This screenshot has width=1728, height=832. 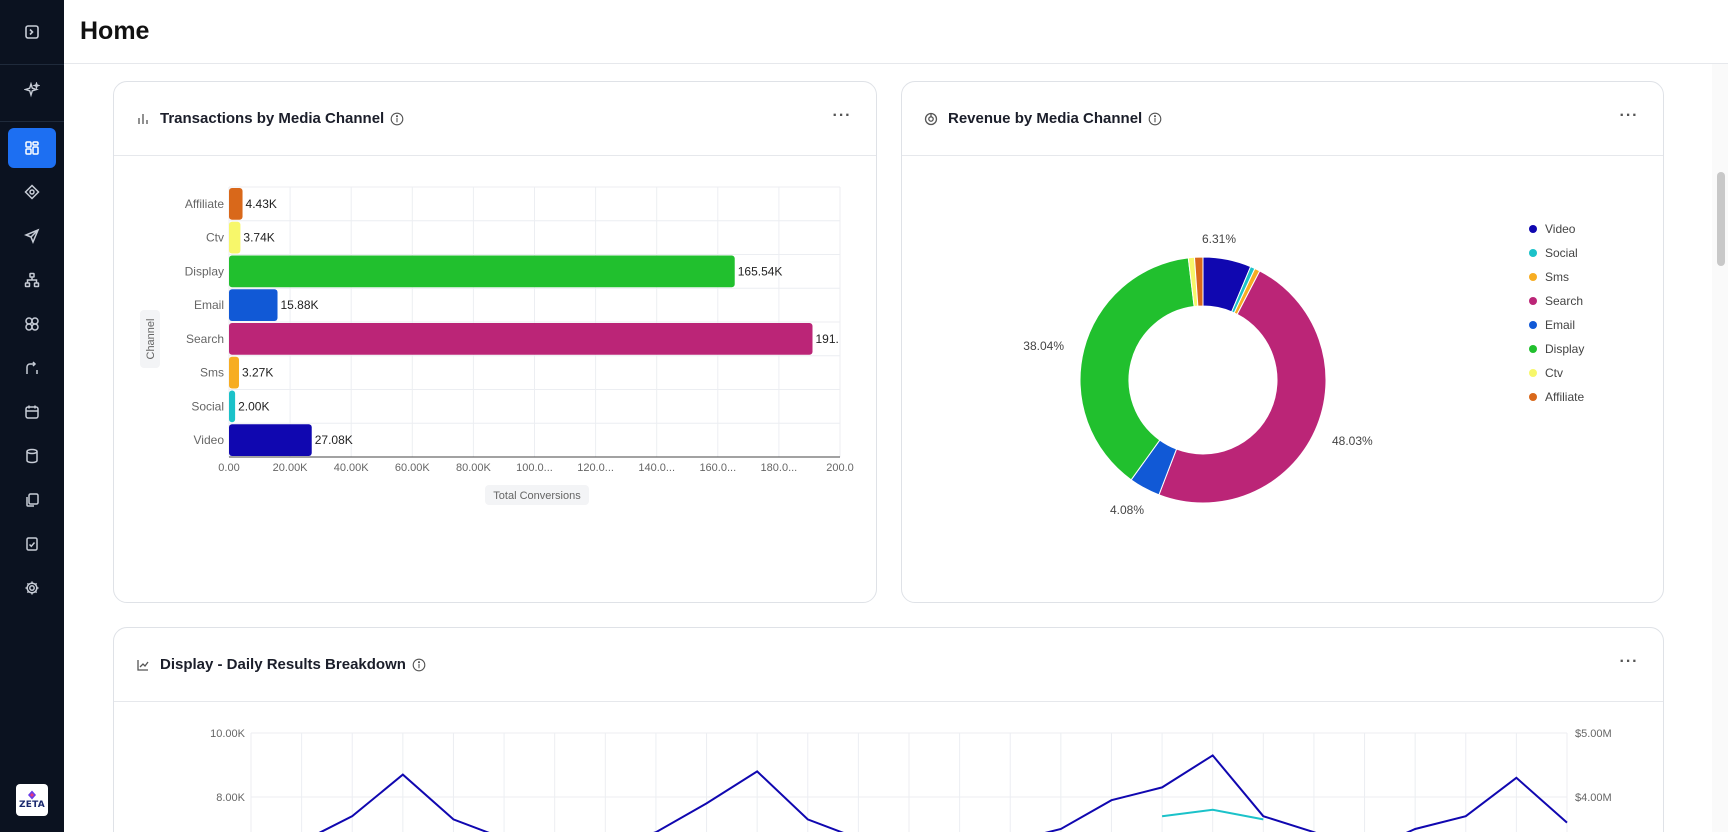 I want to click on sidebar-item-data, so click(x=32, y=456).